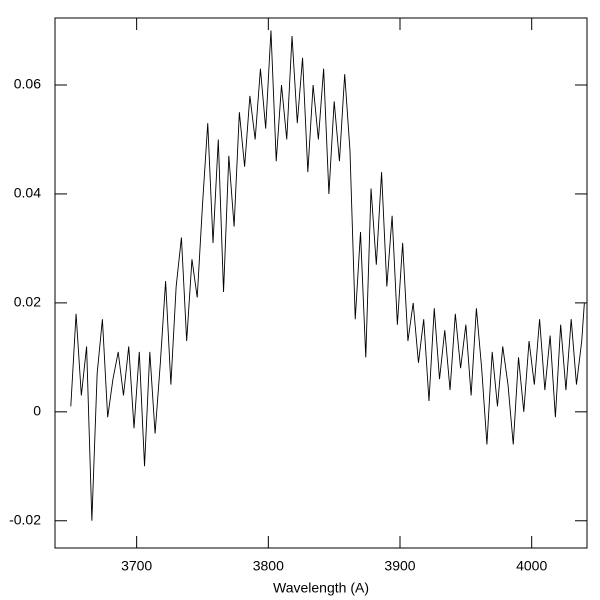 The image size is (600, 600). What do you see at coordinates (321, 588) in the screenshot?
I see `x-axis-label: Wavelength (A)` at bounding box center [321, 588].